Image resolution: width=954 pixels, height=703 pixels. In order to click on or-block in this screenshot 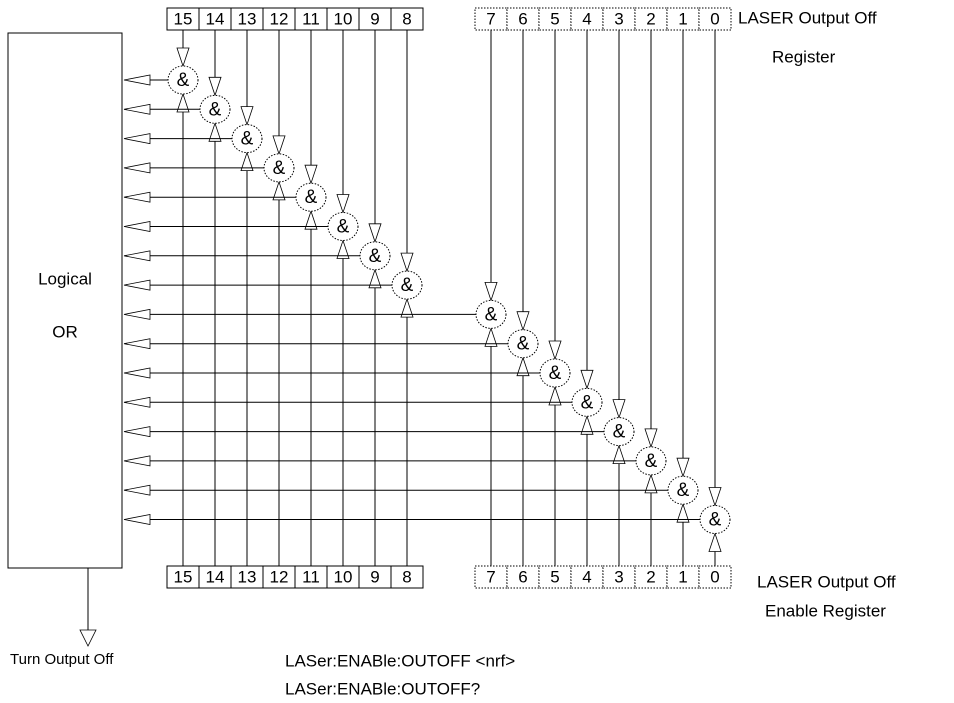, I will do `click(65, 300)`.